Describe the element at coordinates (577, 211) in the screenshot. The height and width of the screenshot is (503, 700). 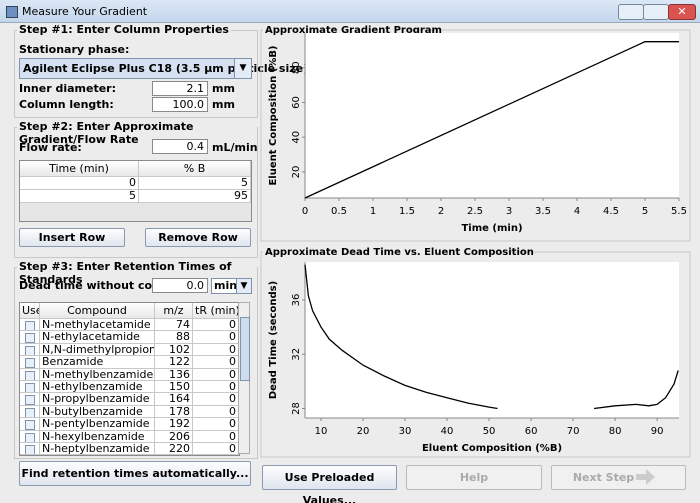
I see `x-tick-label: 4` at that location.